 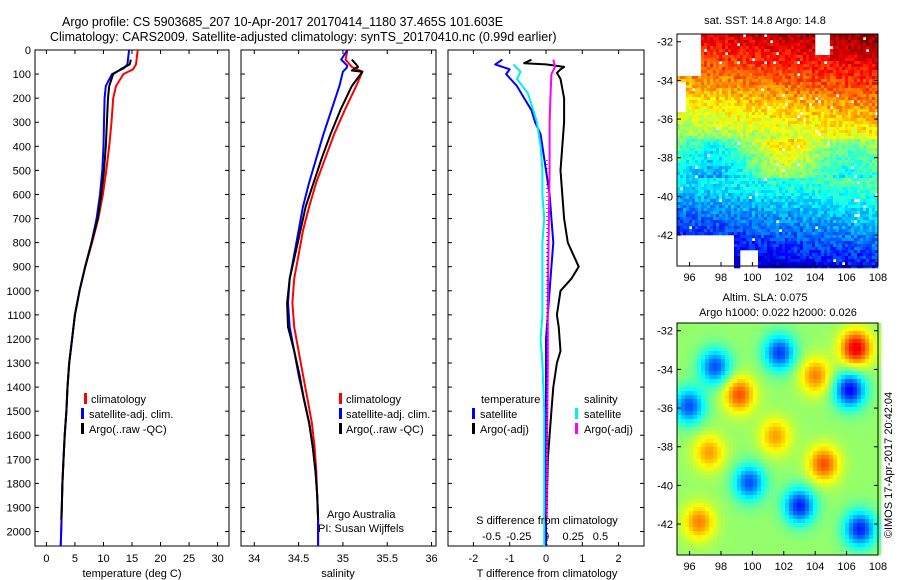 I want to click on depth-tick-label: 0, so click(x=28, y=51).